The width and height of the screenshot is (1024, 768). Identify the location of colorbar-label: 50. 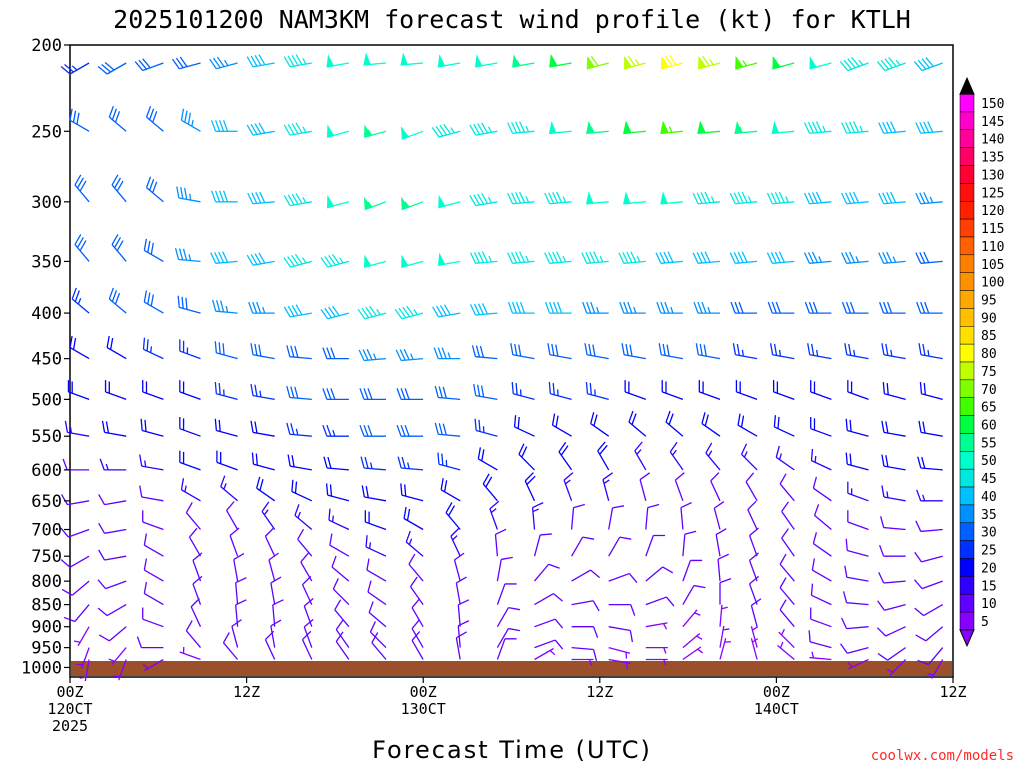
(989, 461).